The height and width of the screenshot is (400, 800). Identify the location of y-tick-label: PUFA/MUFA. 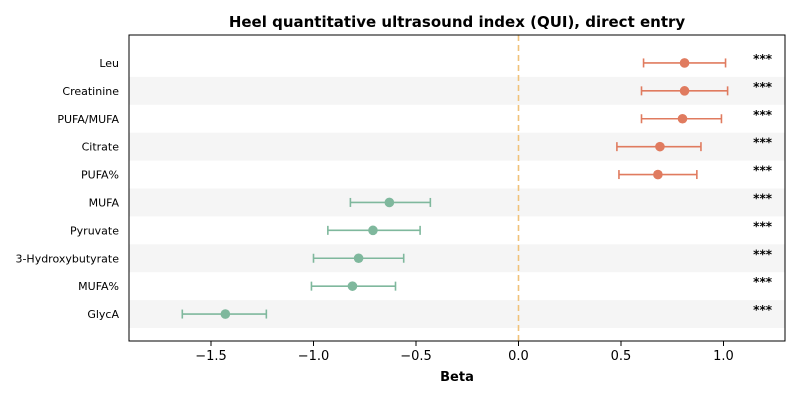
(88, 119).